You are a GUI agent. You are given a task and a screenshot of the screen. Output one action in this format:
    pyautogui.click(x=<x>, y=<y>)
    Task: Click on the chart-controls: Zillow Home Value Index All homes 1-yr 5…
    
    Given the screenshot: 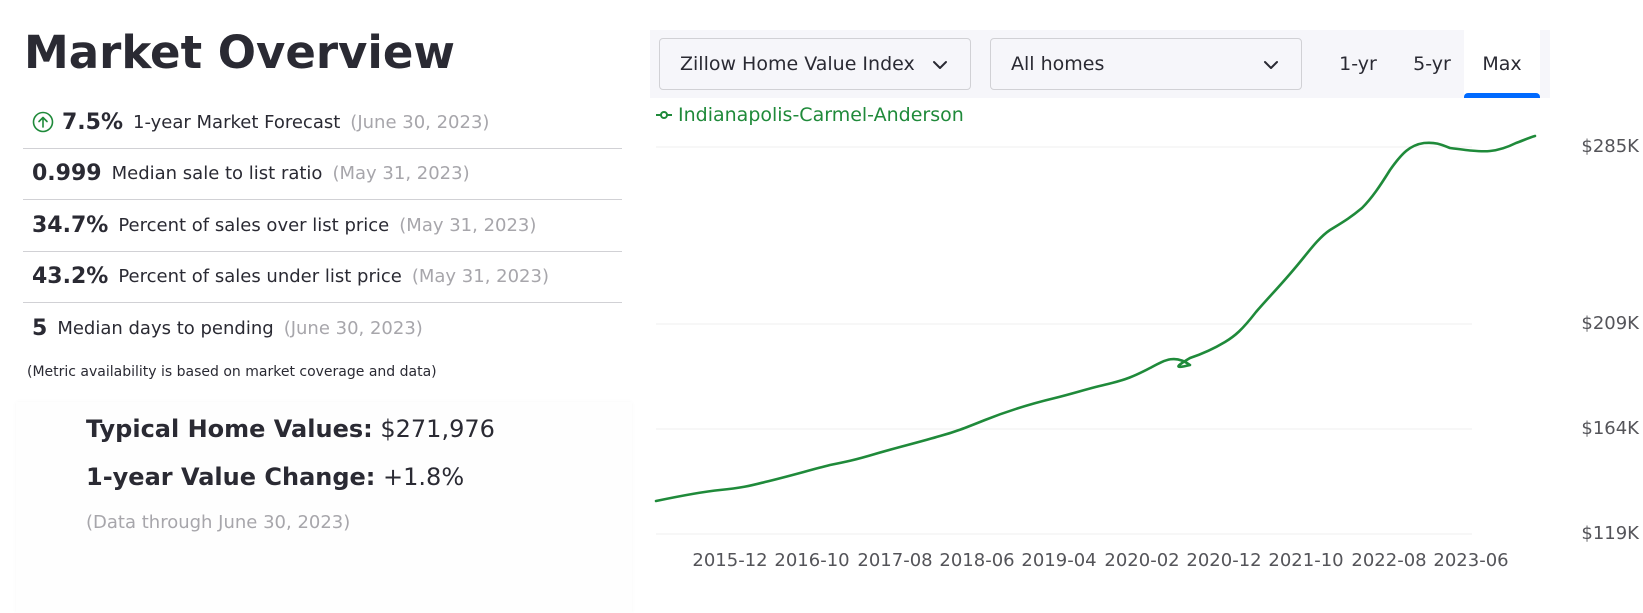 What is the action you would take?
    pyautogui.click(x=1100, y=64)
    